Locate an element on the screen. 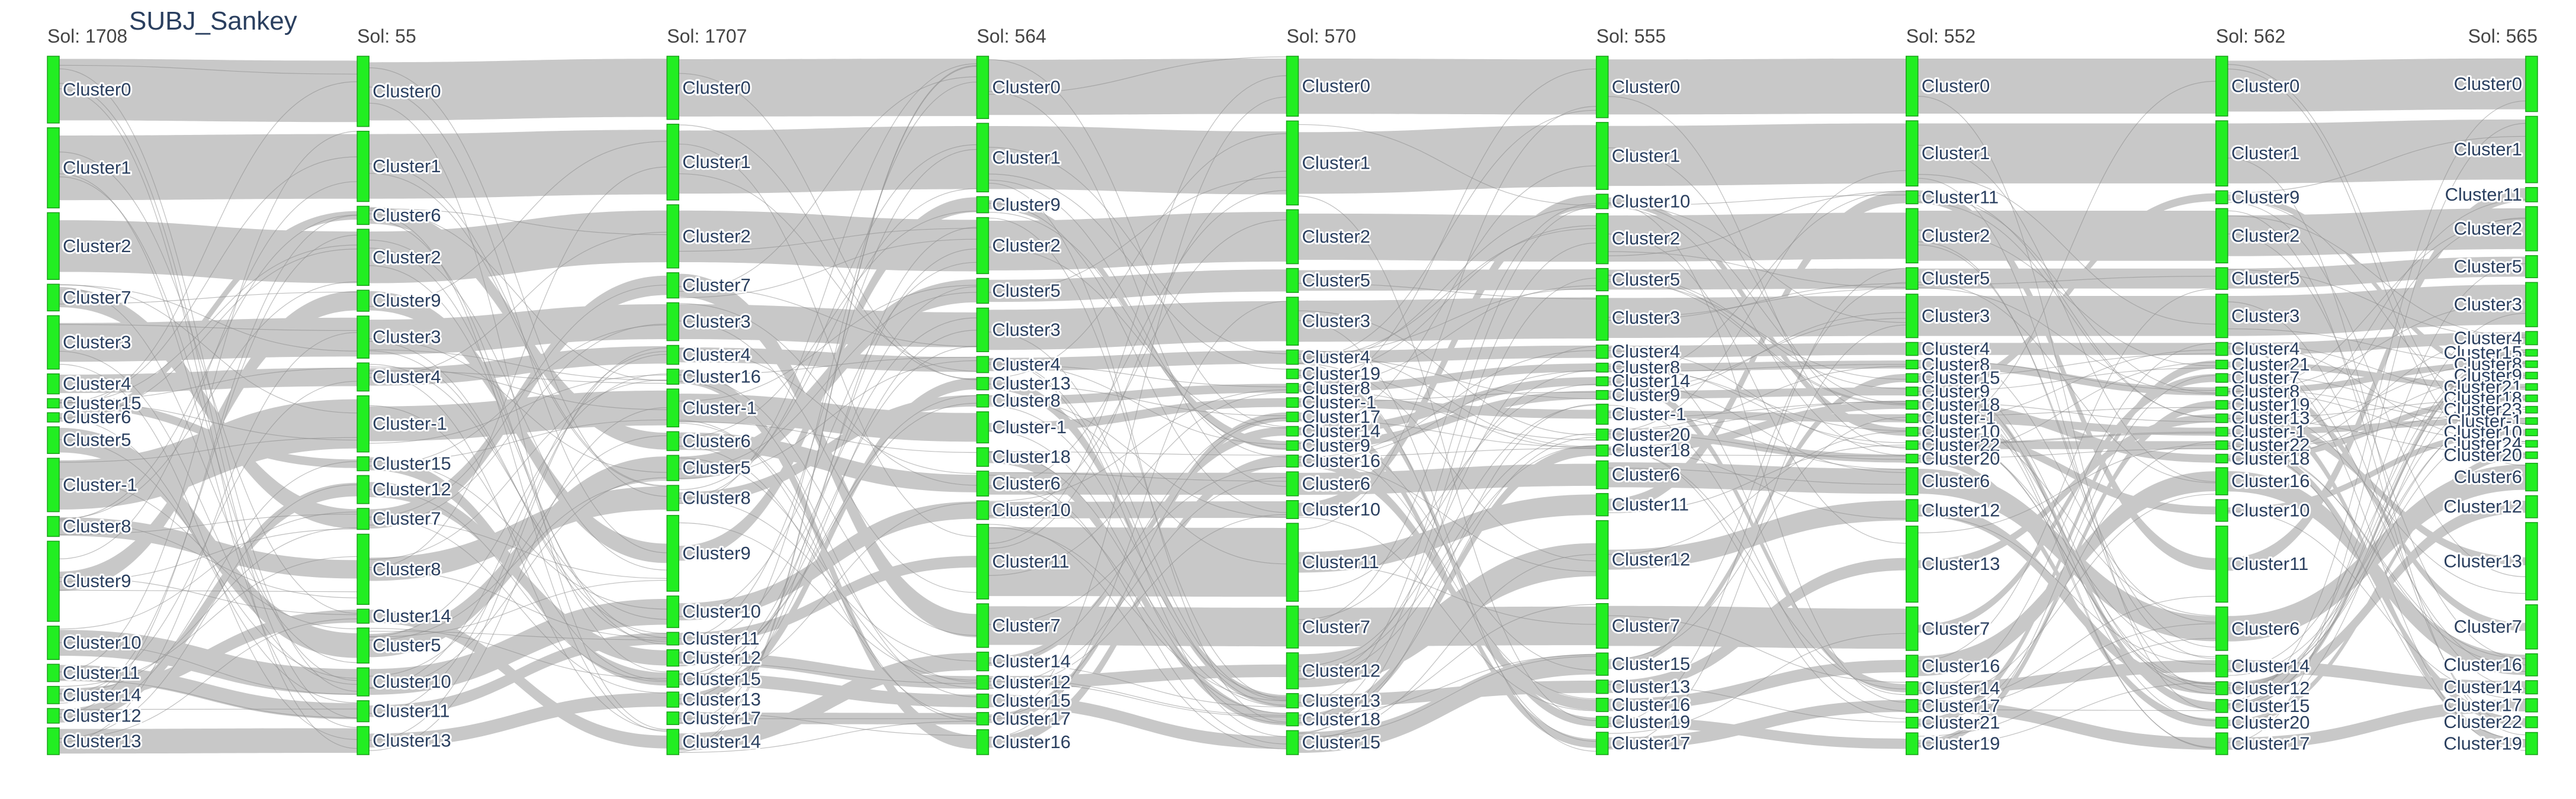 The height and width of the screenshot is (799, 2576). cluster-node-cluster22 is located at coordinates (2531, 722).